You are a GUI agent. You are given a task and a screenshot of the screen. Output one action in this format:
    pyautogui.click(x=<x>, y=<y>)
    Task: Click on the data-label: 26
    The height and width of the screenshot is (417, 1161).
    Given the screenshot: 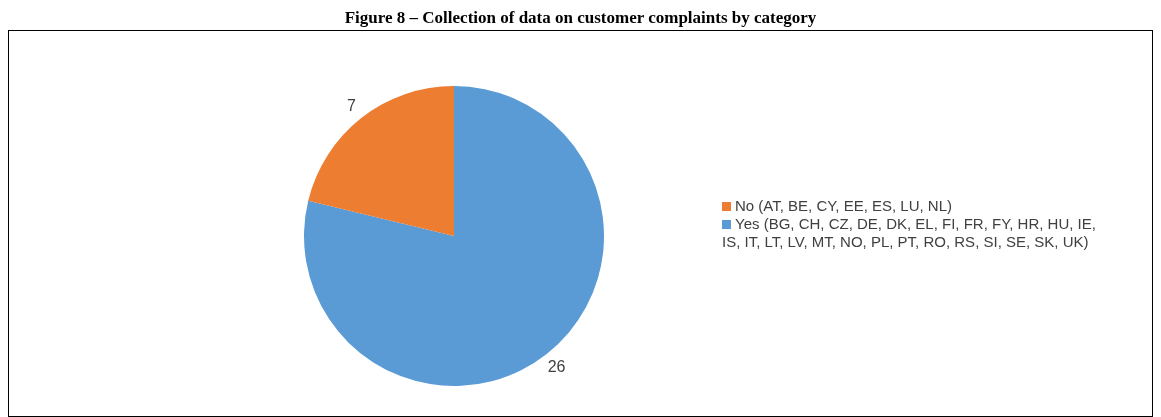 What is the action you would take?
    pyautogui.click(x=556, y=366)
    